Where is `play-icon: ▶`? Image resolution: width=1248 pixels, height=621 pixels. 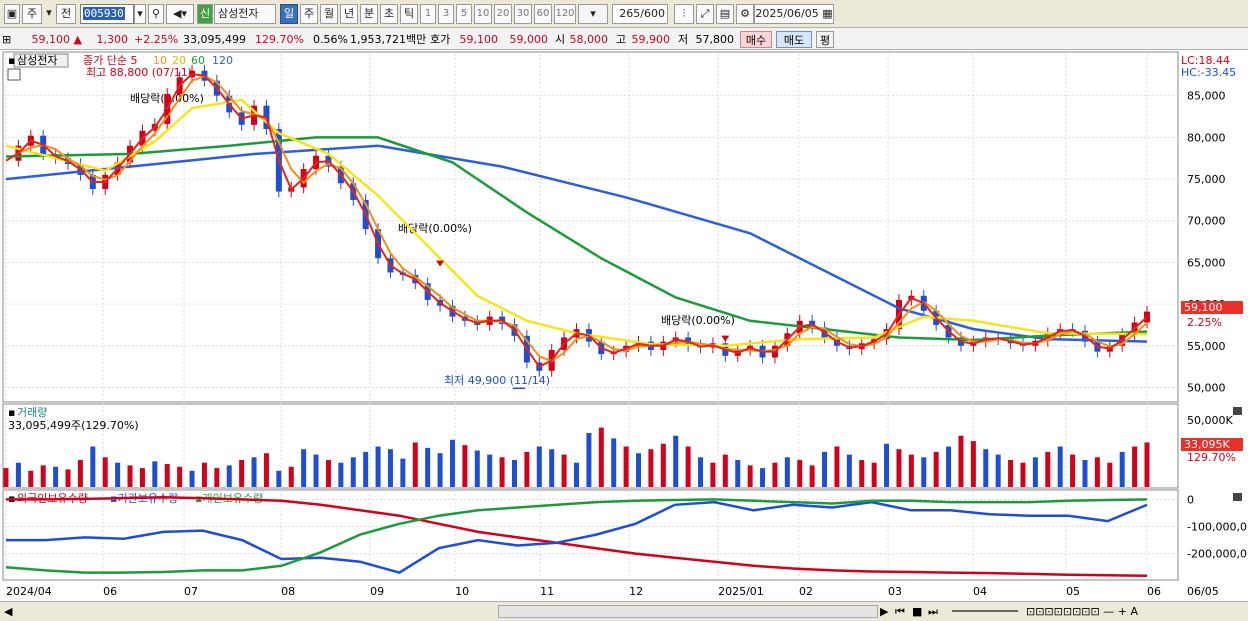
play-icon: ▶ is located at coordinates (884, 611).